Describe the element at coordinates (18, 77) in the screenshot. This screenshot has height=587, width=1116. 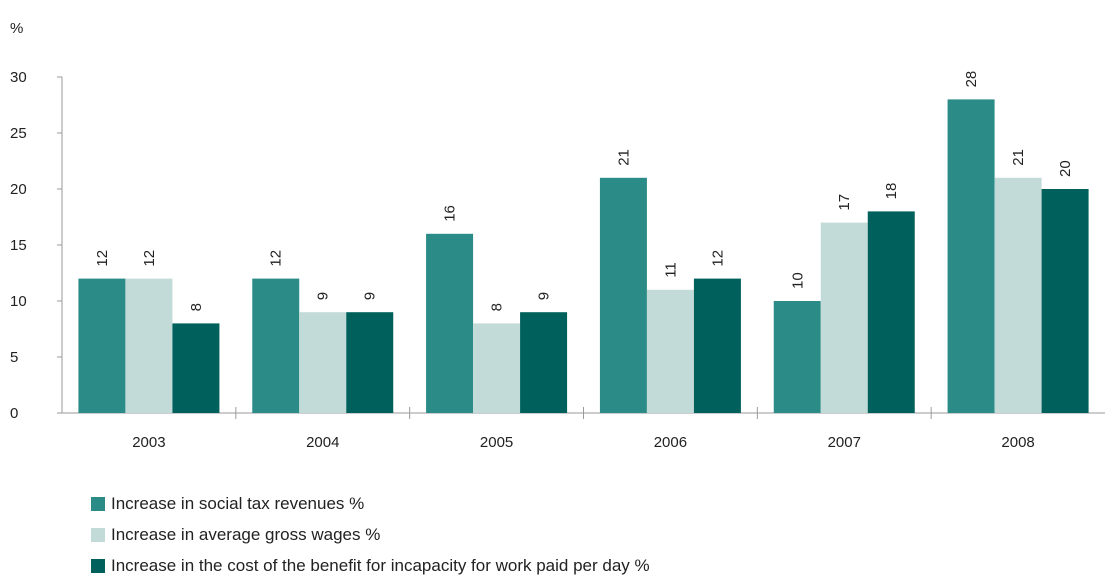
I see `y-tick-label: 30` at that location.